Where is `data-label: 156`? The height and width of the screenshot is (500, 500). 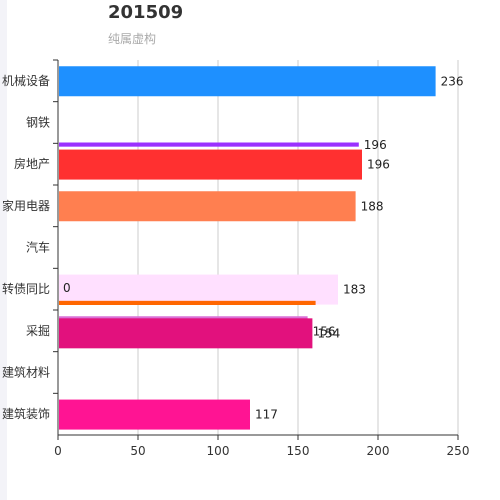
data-label: 156 is located at coordinates (324, 331).